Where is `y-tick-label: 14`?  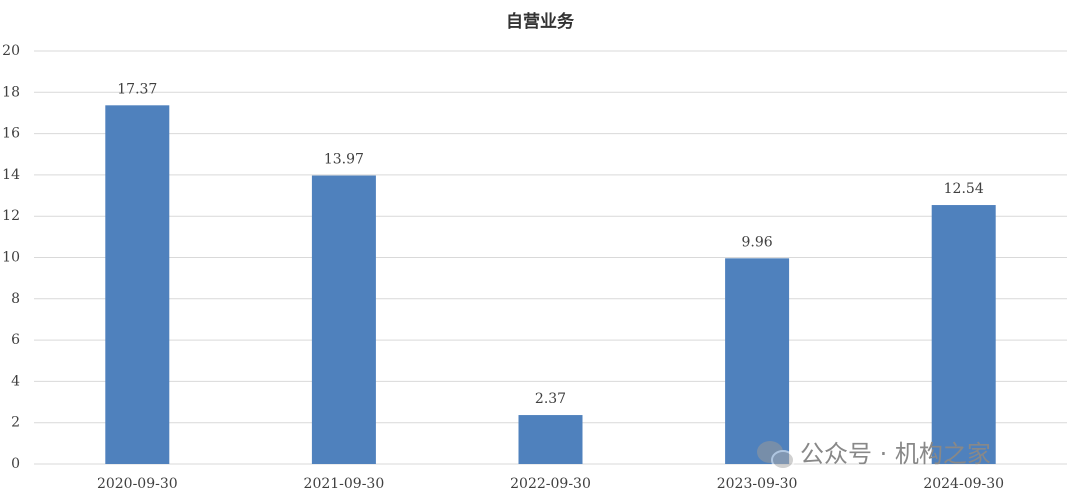 y-tick-label: 14 is located at coordinates (11, 175).